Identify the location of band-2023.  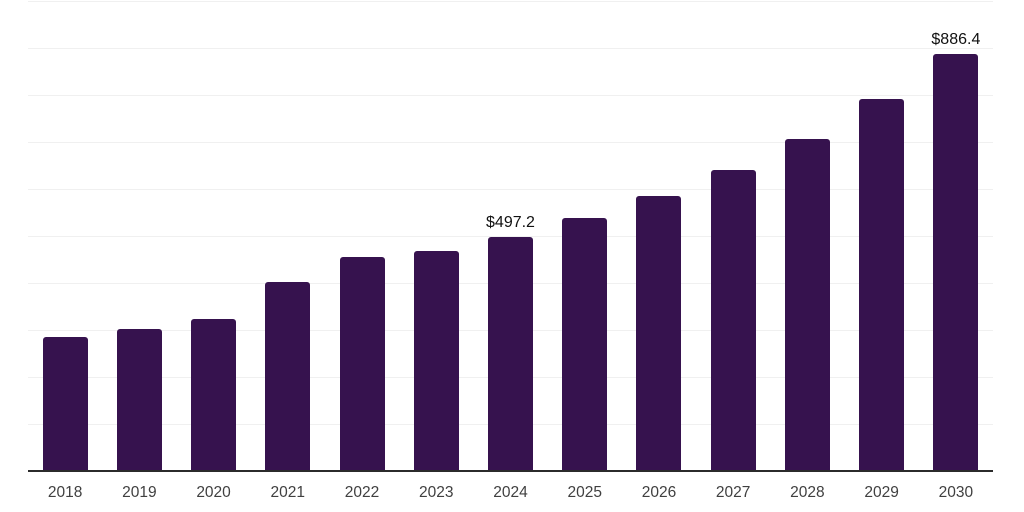
(436, 236).